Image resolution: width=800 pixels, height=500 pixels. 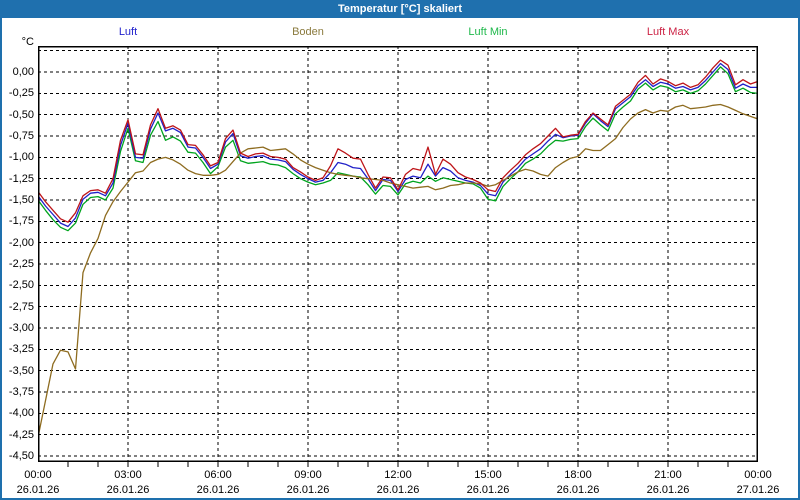 What do you see at coordinates (21, 328) in the screenshot?
I see `y-tick-label: -3,00` at bounding box center [21, 328].